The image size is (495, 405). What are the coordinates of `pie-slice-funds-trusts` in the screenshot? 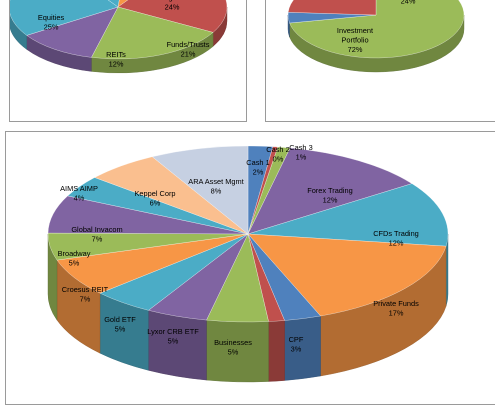 It's located at (152, 33).